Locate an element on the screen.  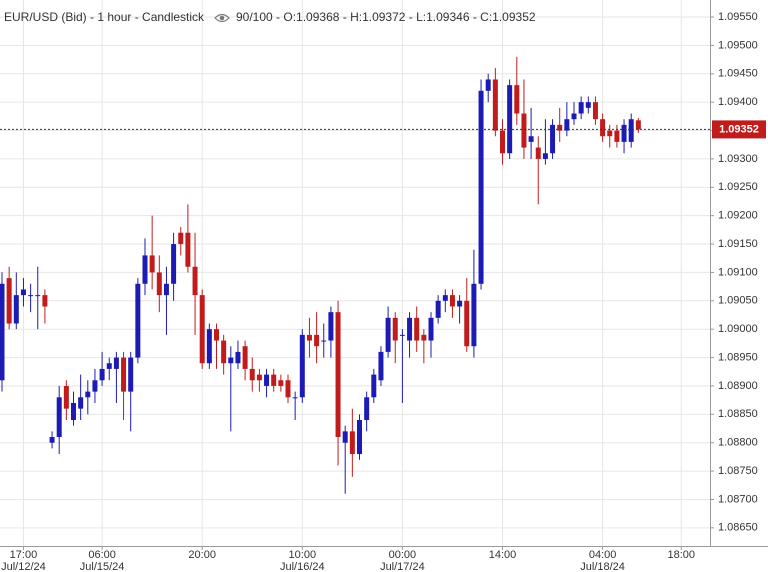
y-tick-label: 1.08950 is located at coordinates (738, 357).